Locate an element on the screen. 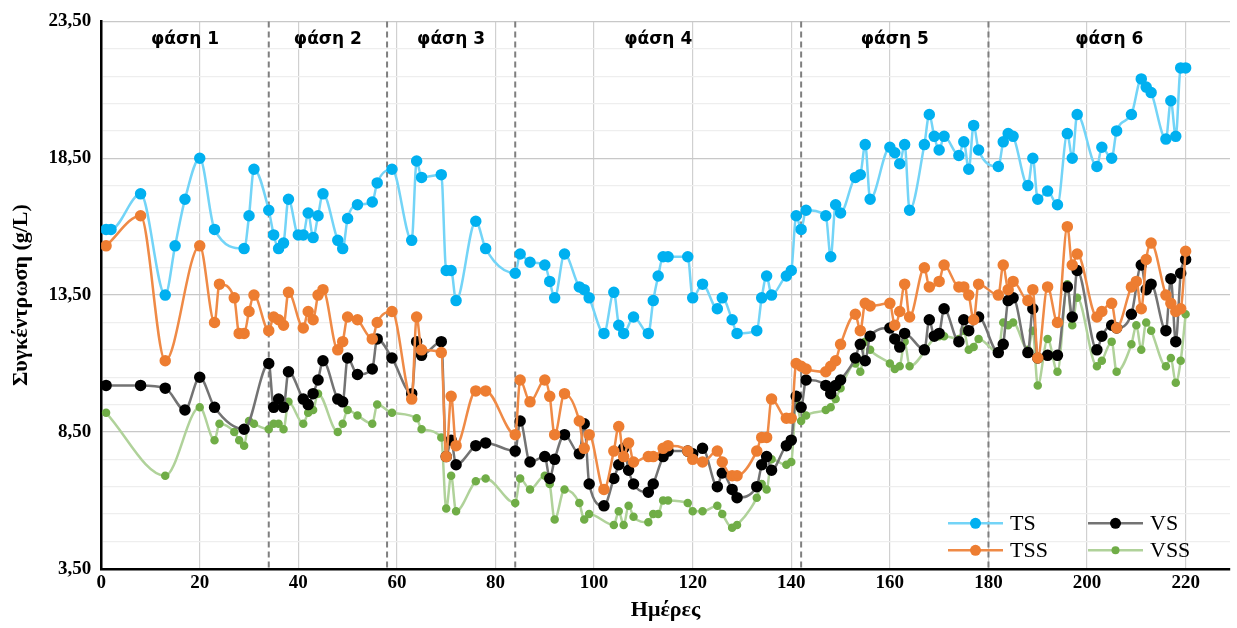  x-tick-label: 120 is located at coordinates (692, 582).